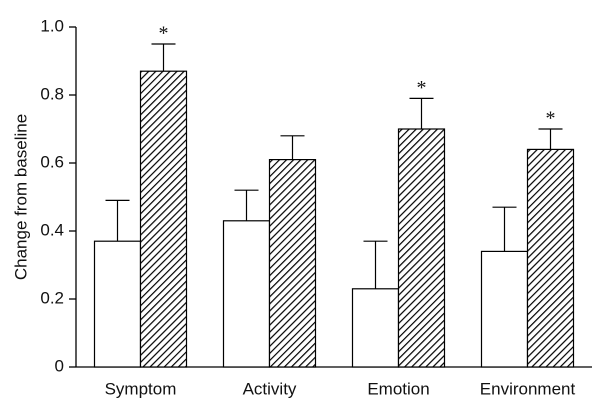 Image resolution: width=610 pixels, height=411 pixels. What do you see at coordinates (52, 161) in the screenshot?
I see `y-tick-label: 0.6` at bounding box center [52, 161].